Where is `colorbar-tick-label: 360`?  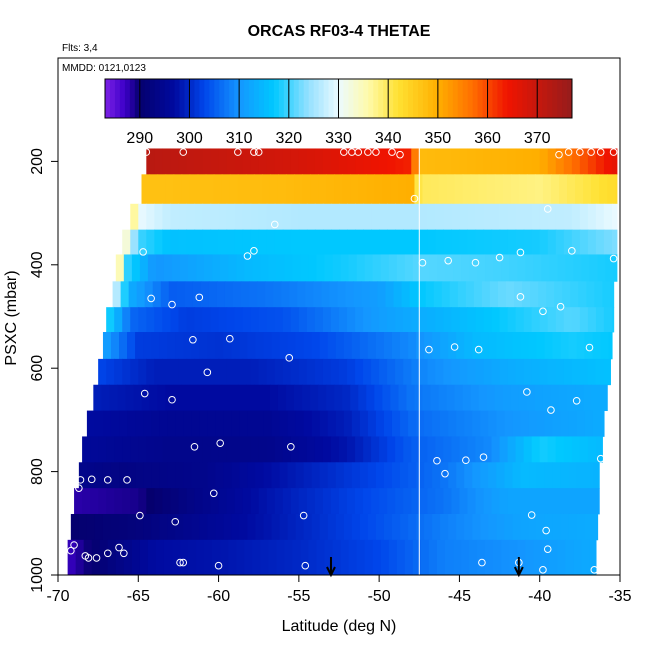
colorbar-tick-label: 360 is located at coordinates (487, 138).